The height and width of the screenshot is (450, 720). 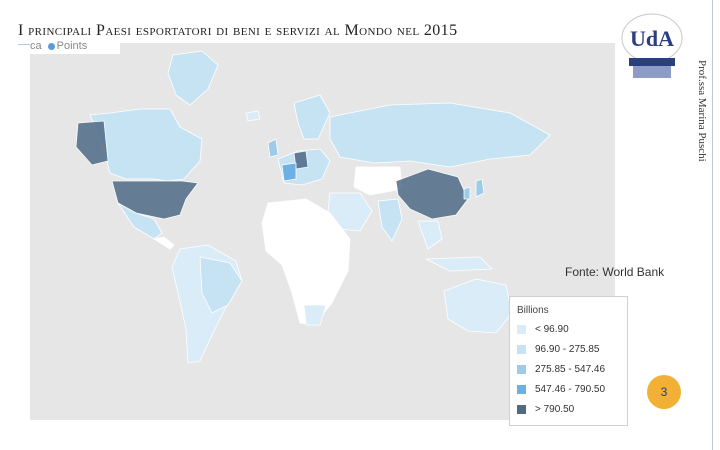 What do you see at coordinates (51, 46) in the screenshot?
I see `points-icon` at bounding box center [51, 46].